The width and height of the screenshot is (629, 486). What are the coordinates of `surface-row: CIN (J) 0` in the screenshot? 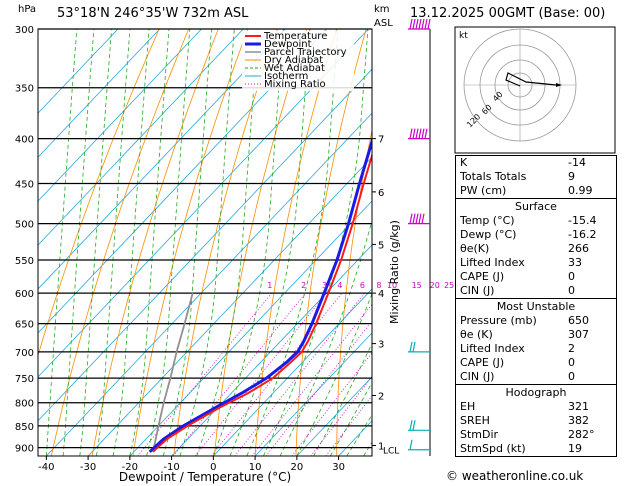 It's located at (517, 290).